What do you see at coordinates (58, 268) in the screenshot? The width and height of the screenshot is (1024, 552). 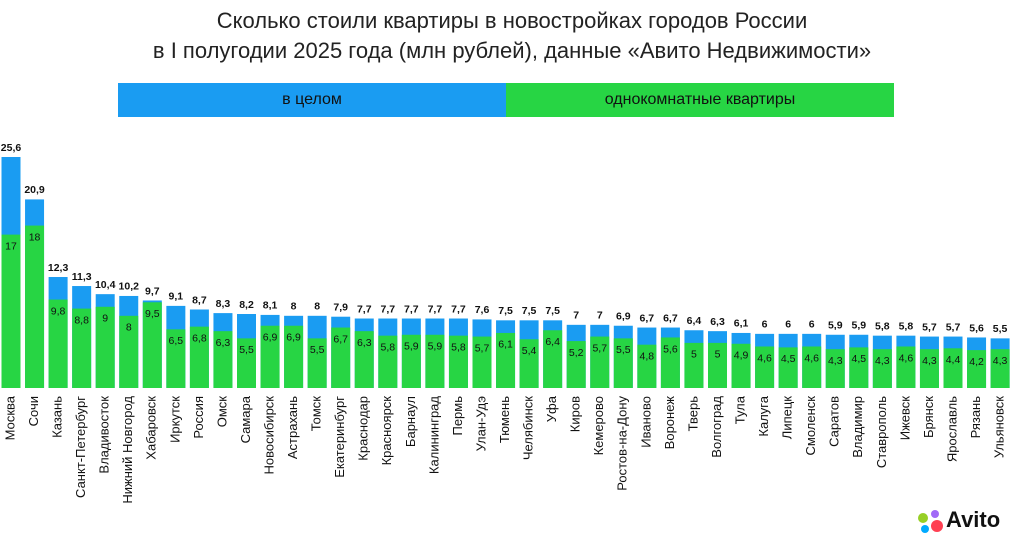 I see `value-label: 12,3` at bounding box center [58, 268].